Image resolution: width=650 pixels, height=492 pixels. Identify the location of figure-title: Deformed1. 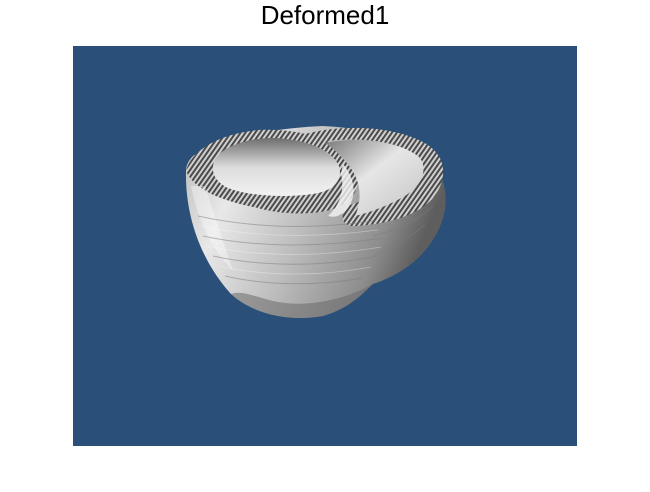
(325, 15).